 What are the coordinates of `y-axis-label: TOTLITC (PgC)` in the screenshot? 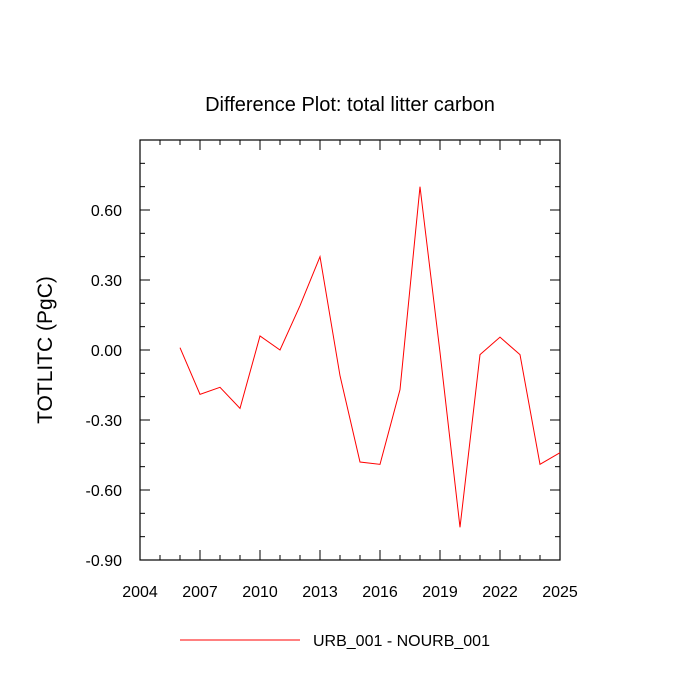 It's located at (45, 350).